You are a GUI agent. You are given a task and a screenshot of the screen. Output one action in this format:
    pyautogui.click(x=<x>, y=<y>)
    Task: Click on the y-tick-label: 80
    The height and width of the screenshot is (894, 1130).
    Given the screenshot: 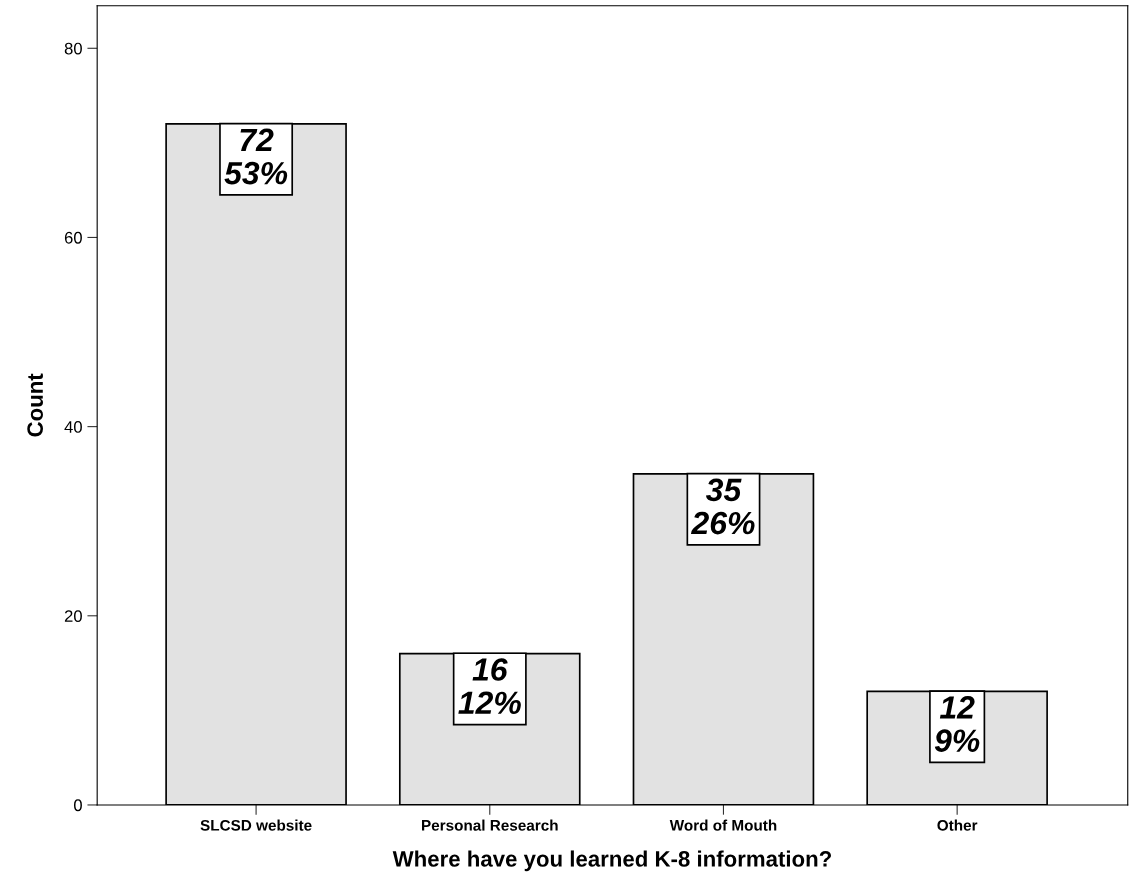 What is the action you would take?
    pyautogui.click(x=73, y=48)
    